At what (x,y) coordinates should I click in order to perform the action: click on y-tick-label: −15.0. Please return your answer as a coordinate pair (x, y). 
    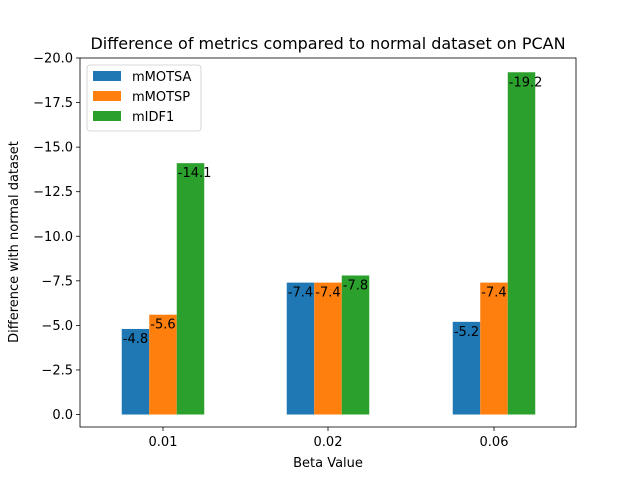
    Looking at the image, I should click on (53, 148).